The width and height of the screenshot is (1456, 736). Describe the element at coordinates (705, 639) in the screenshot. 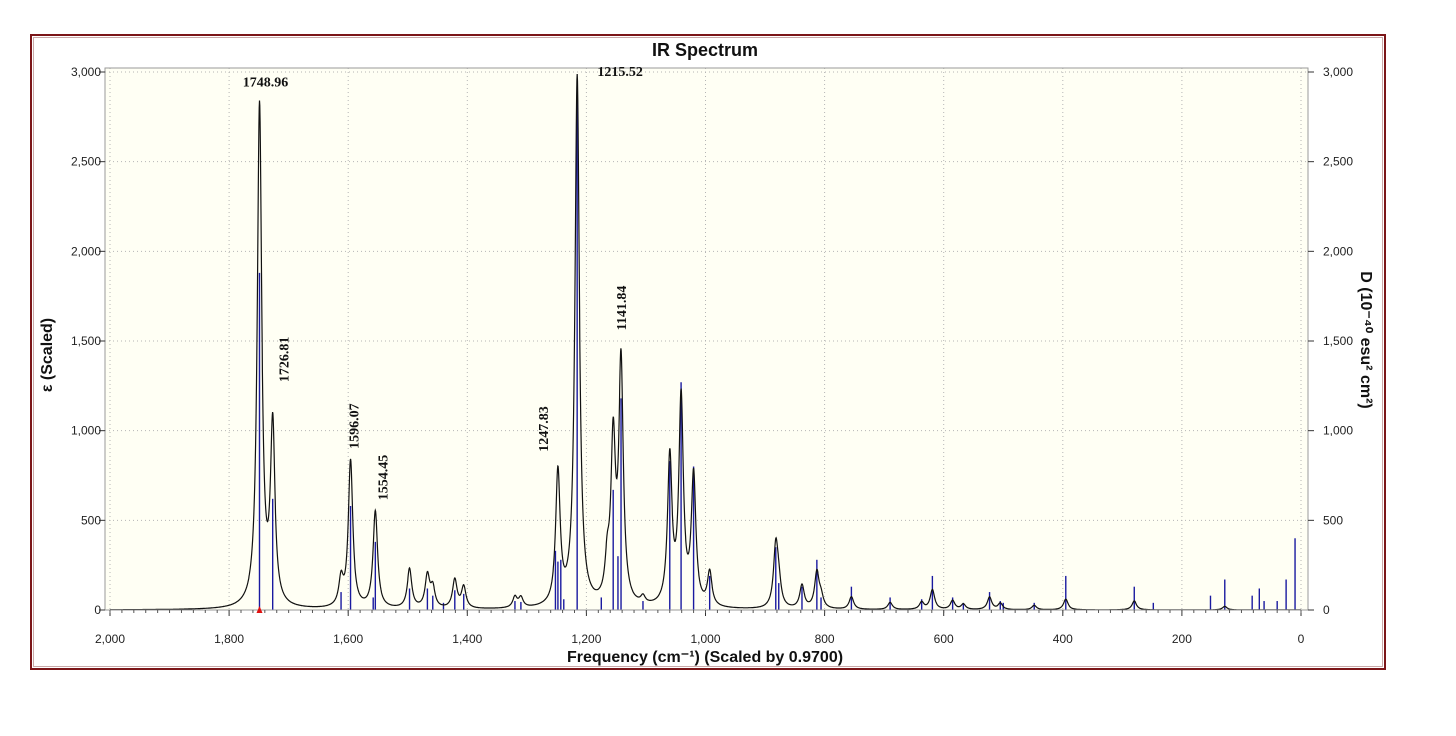

I see `x-tick-label: 1,000` at that location.